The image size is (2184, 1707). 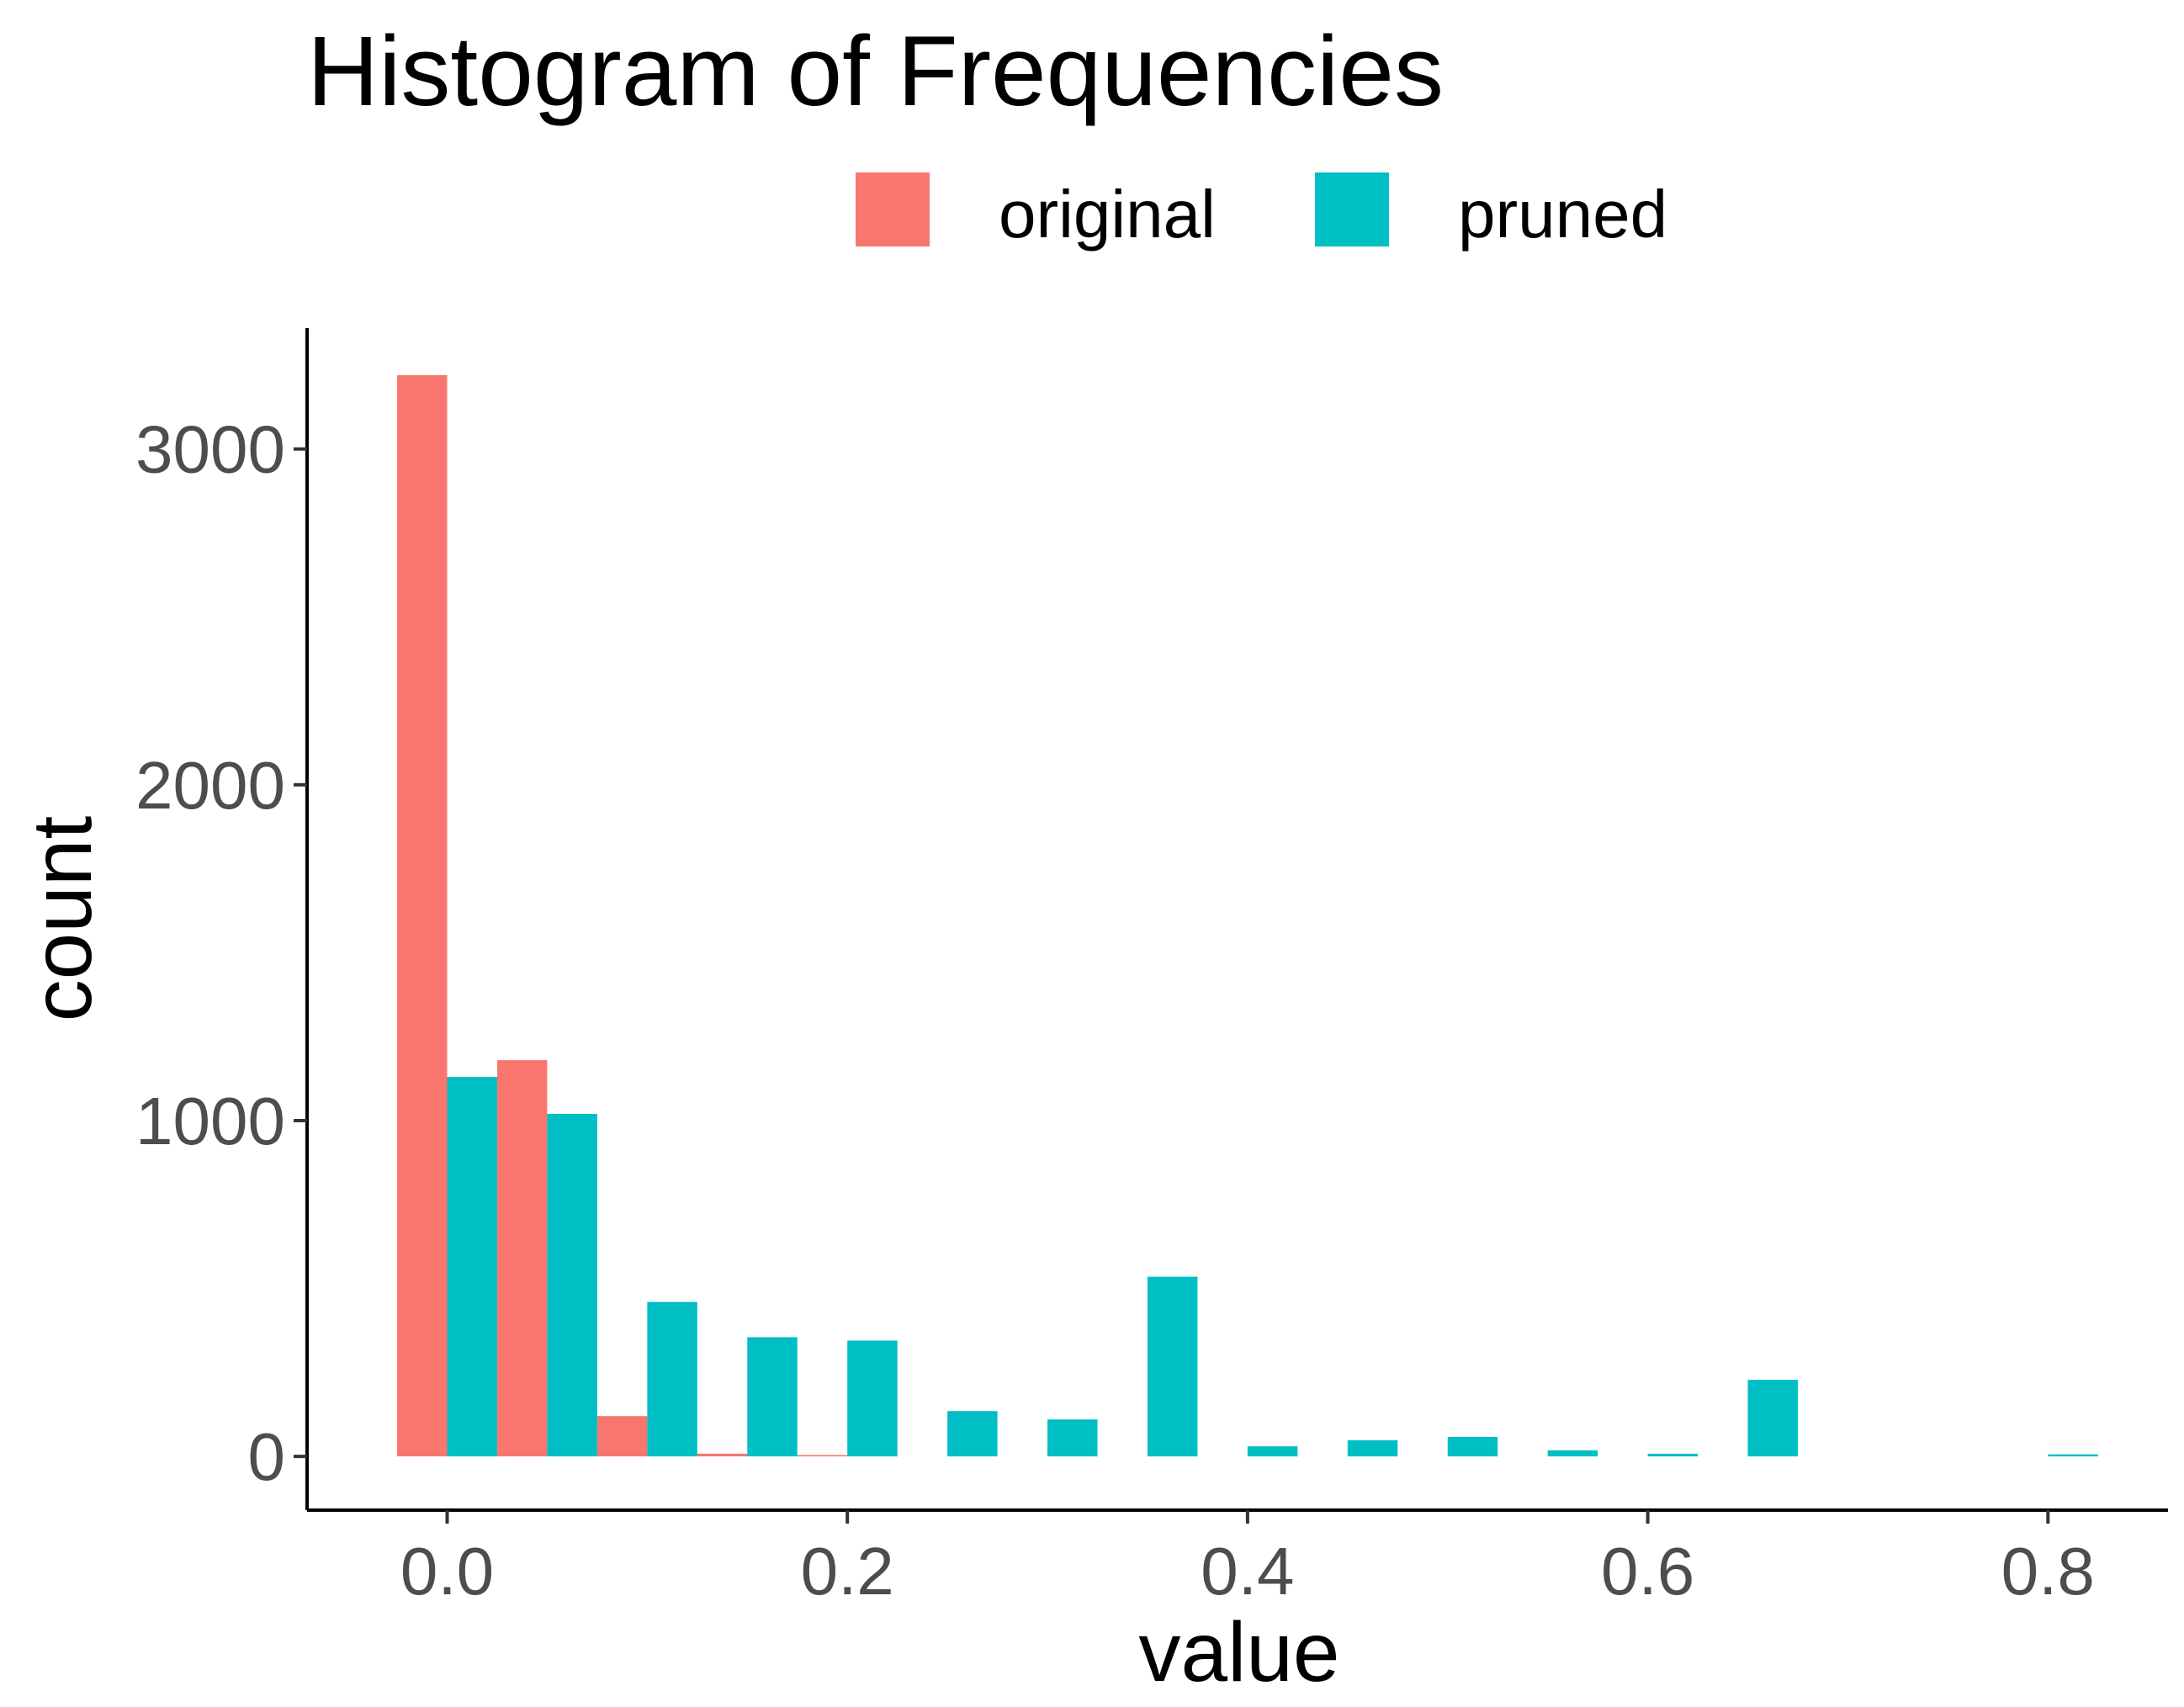 What do you see at coordinates (893, 209) in the screenshot?
I see `legend-key-original` at bounding box center [893, 209].